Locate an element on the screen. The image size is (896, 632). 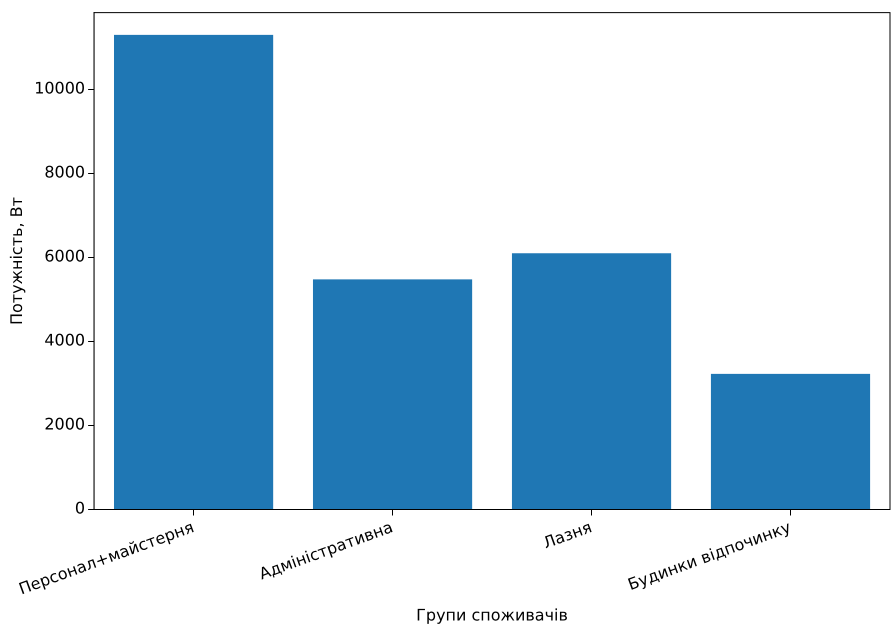
y-tick-label: 4000 is located at coordinates (65, 340).